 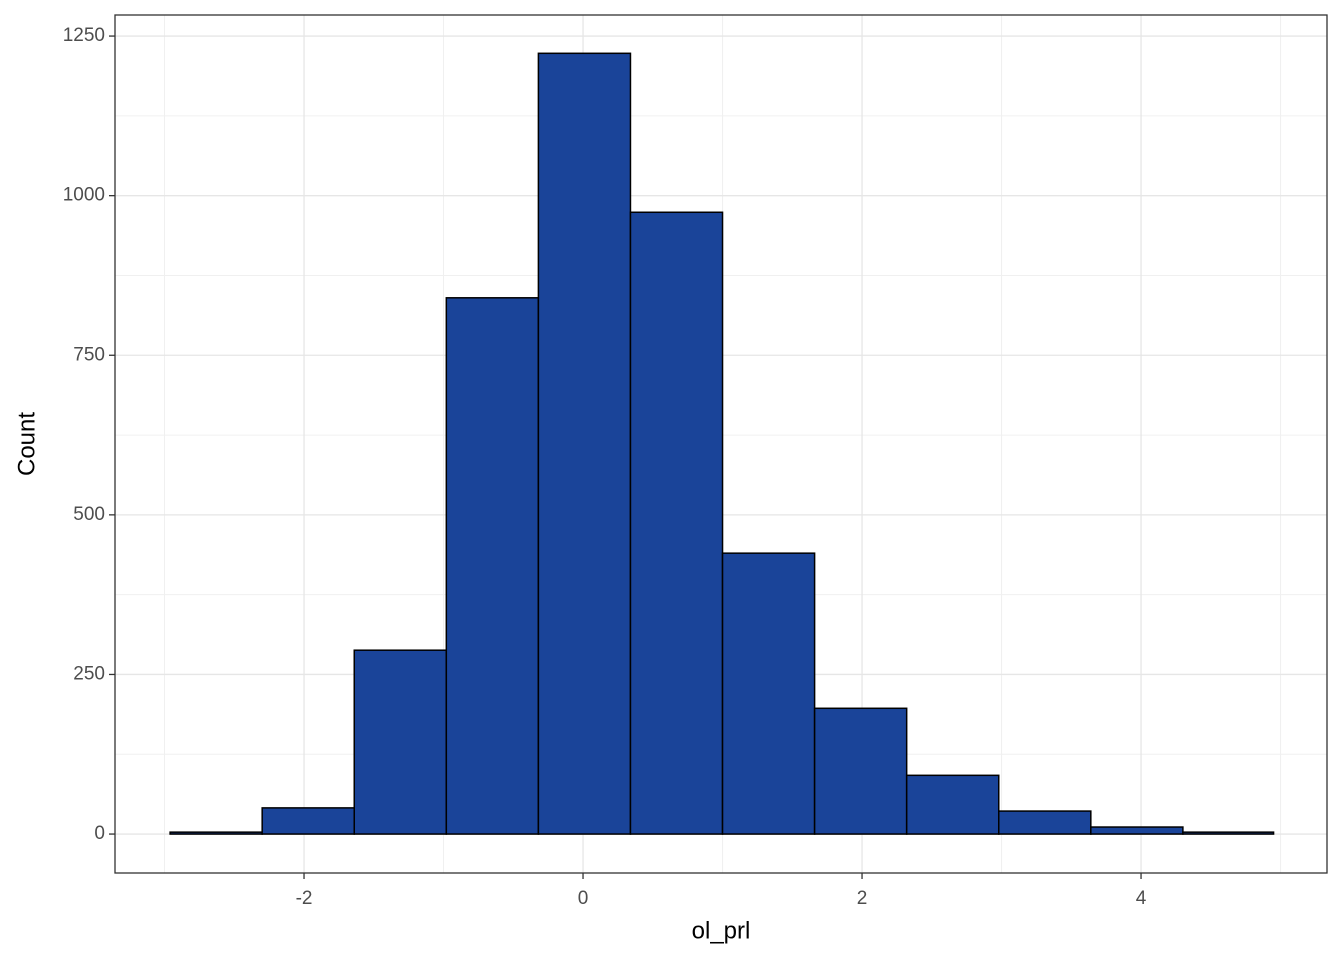 I want to click on y-tick-label: 0, so click(x=99, y=833).